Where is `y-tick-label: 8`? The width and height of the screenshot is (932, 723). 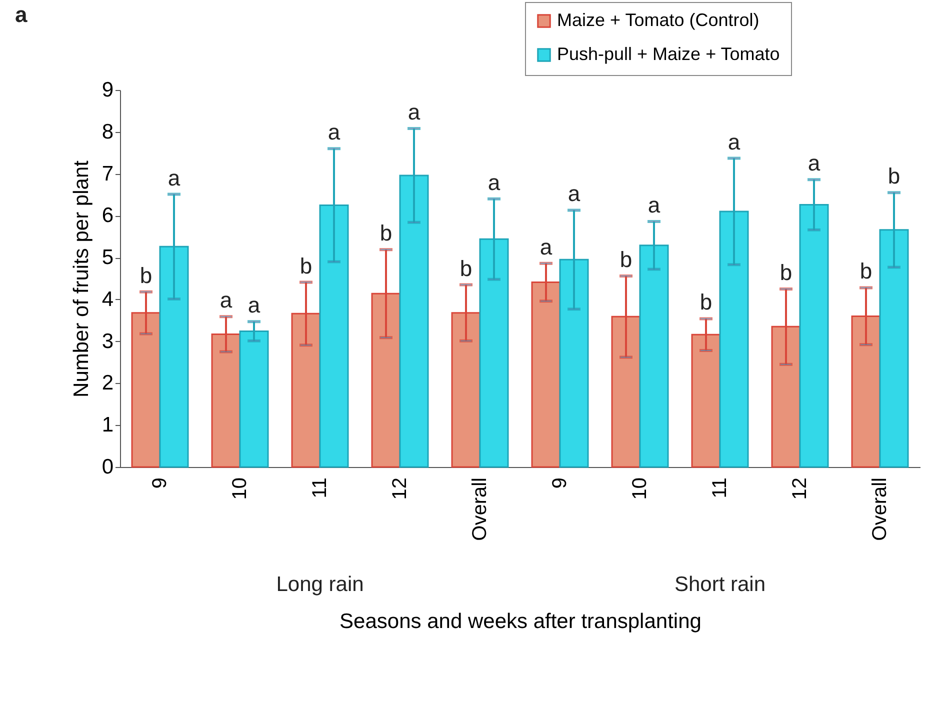 y-tick-label: 8 is located at coordinates (108, 132).